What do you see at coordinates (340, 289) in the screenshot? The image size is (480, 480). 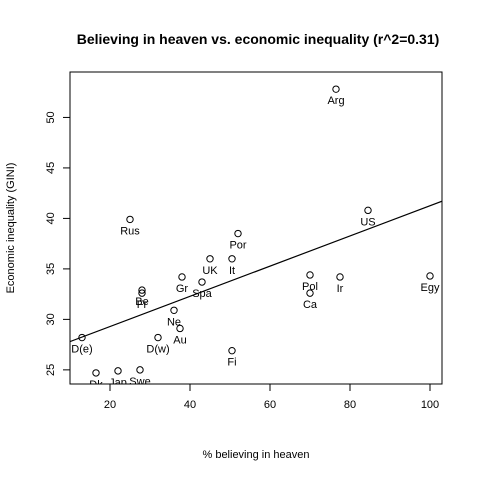 I see `point-label: Ir` at bounding box center [340, 289].